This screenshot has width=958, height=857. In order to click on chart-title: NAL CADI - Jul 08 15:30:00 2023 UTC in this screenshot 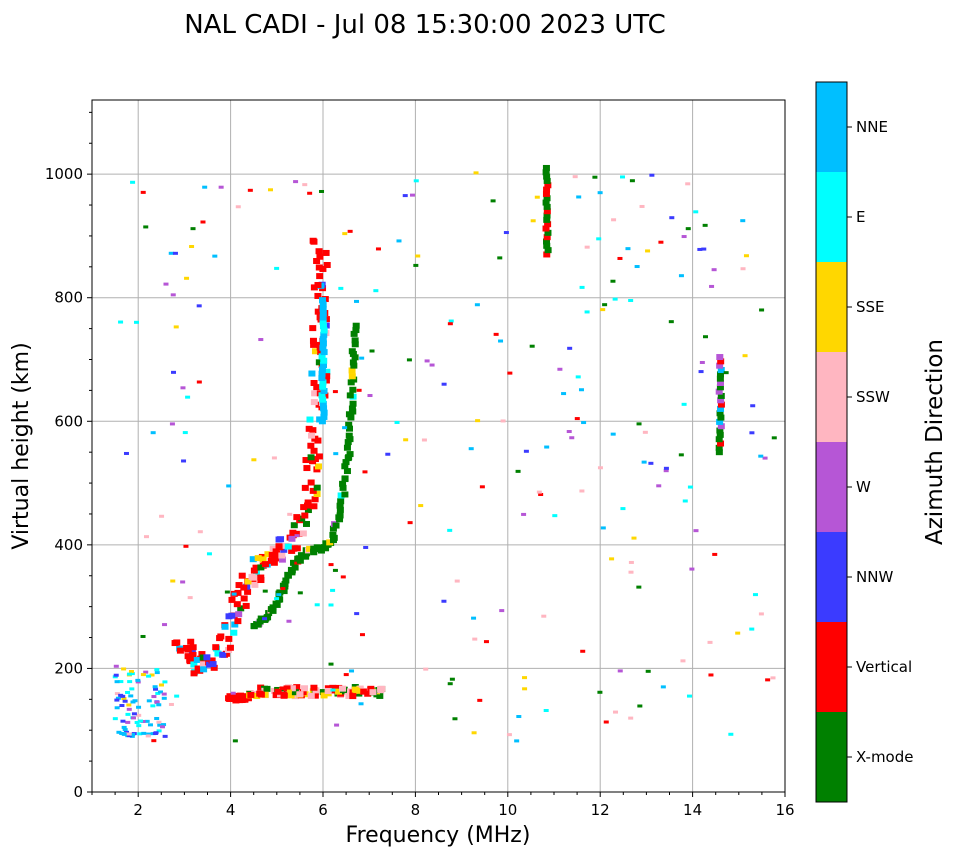, I will do `click(425, 25)`.